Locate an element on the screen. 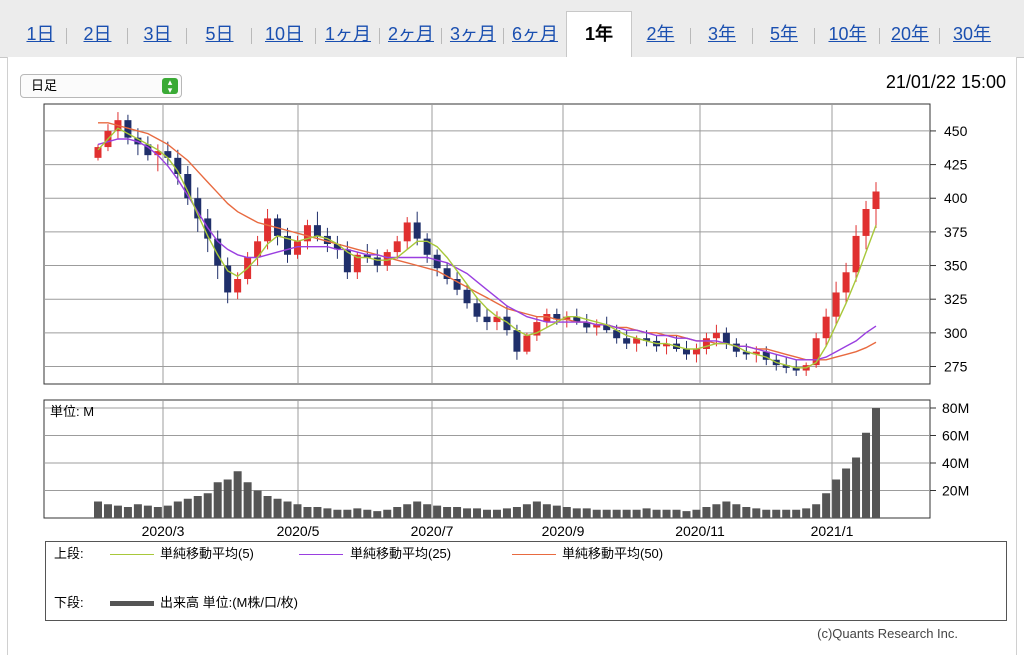  volume-tick-label: 80M is located at coordinates (955, 408).